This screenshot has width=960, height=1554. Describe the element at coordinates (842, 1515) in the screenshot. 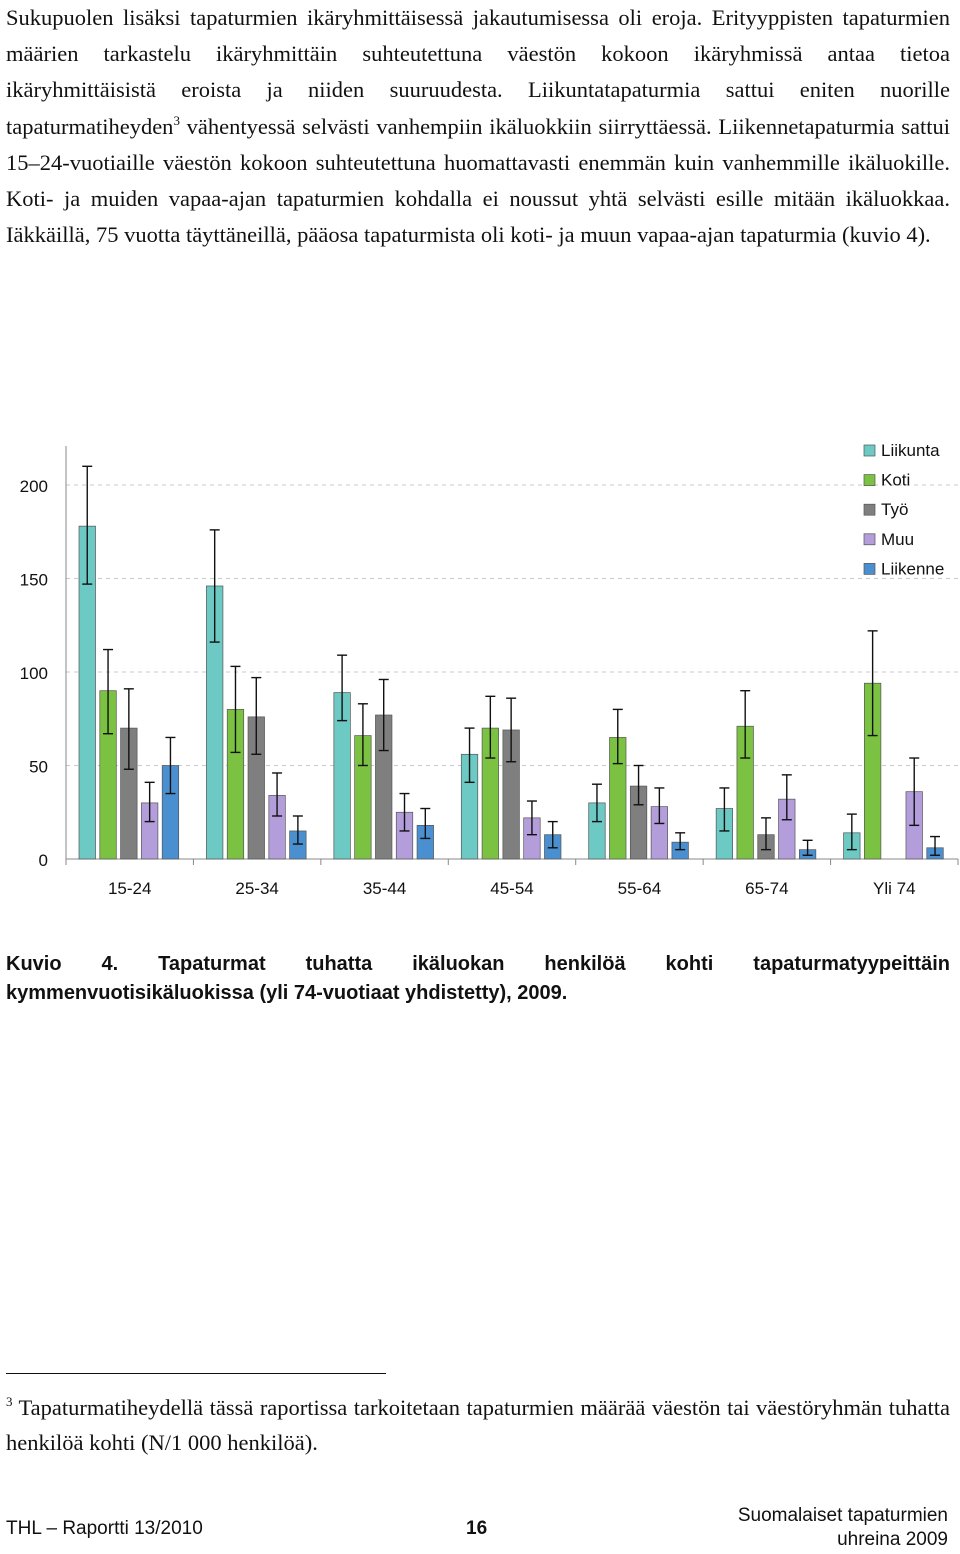

I see `footer-title-line-1: Suomalaiset tapaturmien` at that location.